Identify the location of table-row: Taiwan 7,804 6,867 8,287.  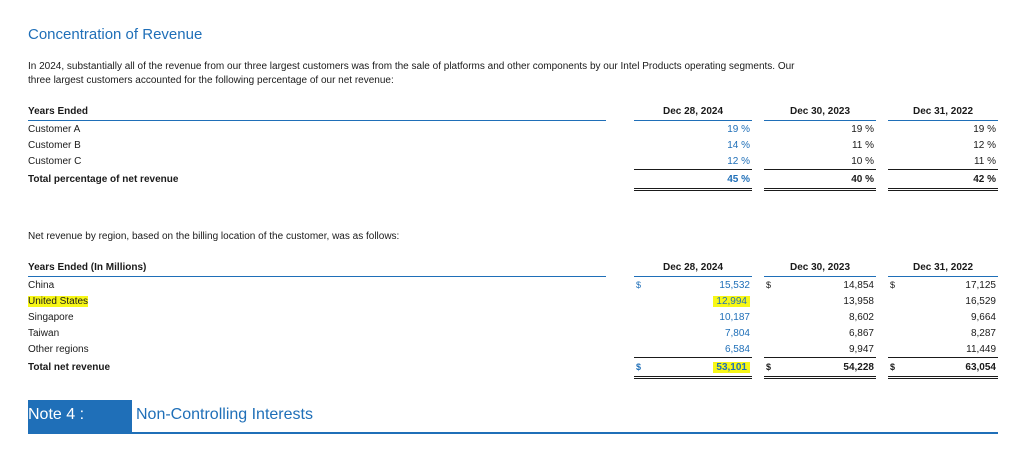
(513, 333).